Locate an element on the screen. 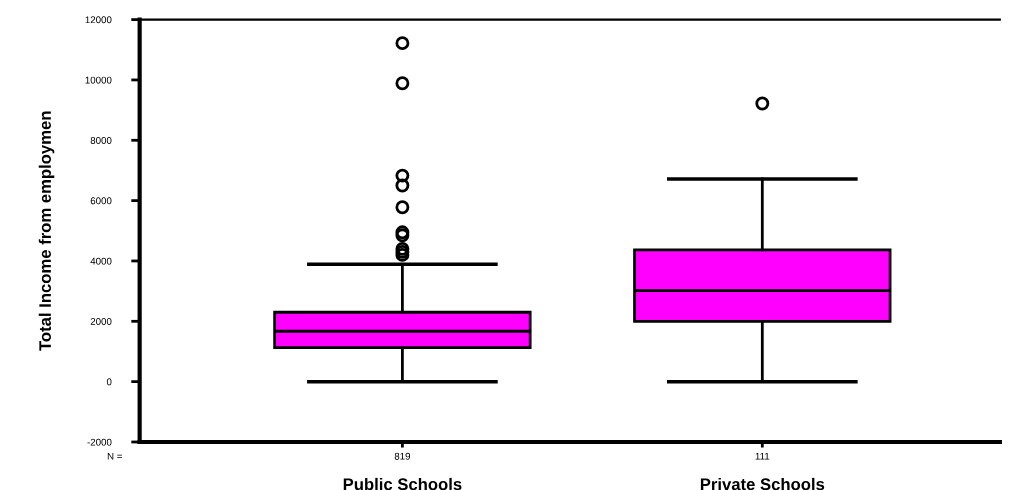 The width and height of the screenshot is (1012, 490). y-tick-label: -2000 is located at coordinates (99, 442).